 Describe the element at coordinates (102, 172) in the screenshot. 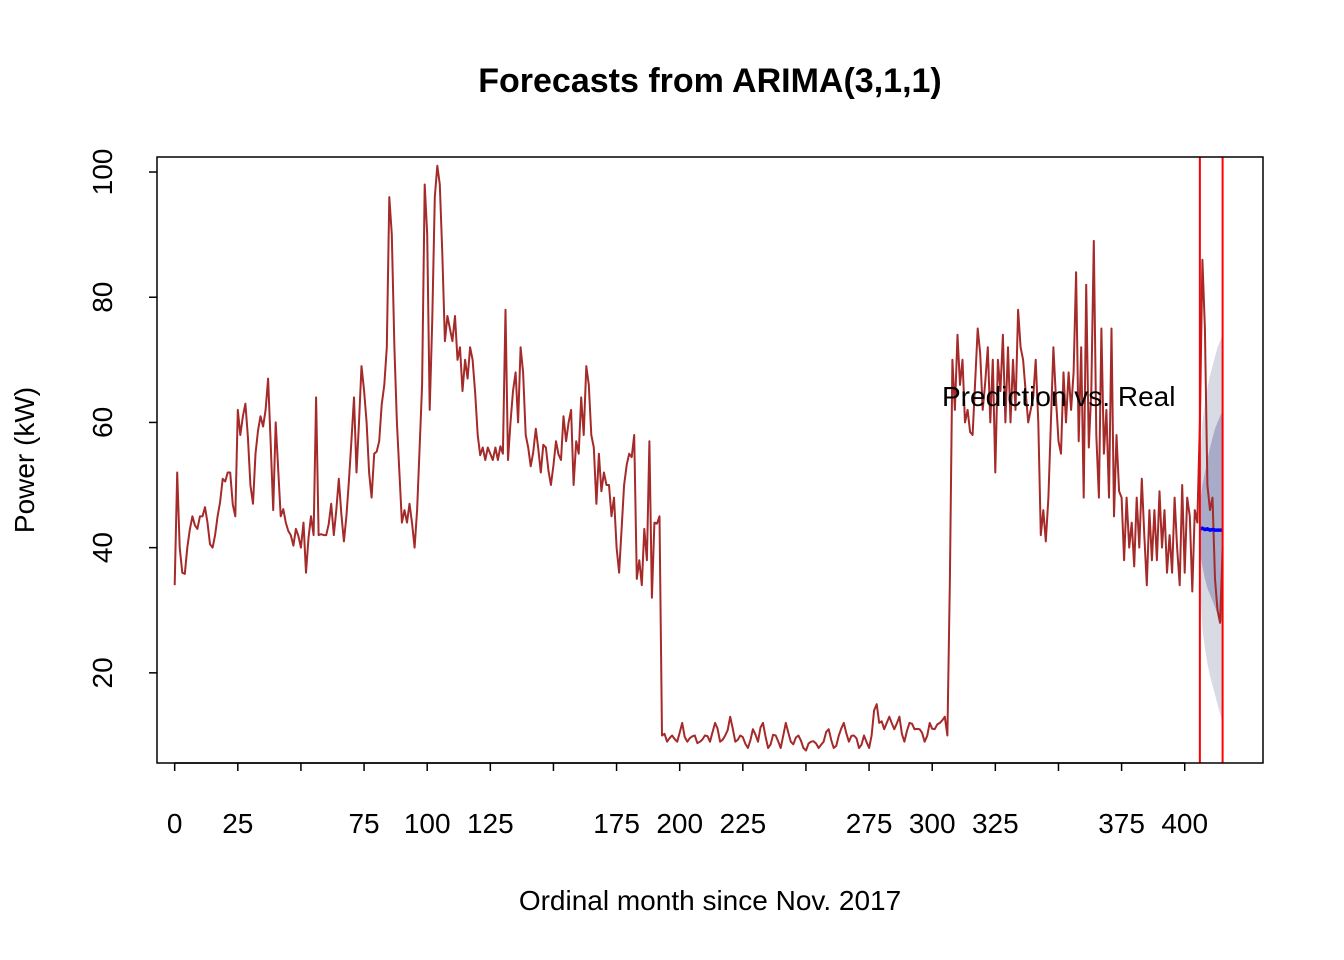

I see `y-tick-label: 100` at that location.